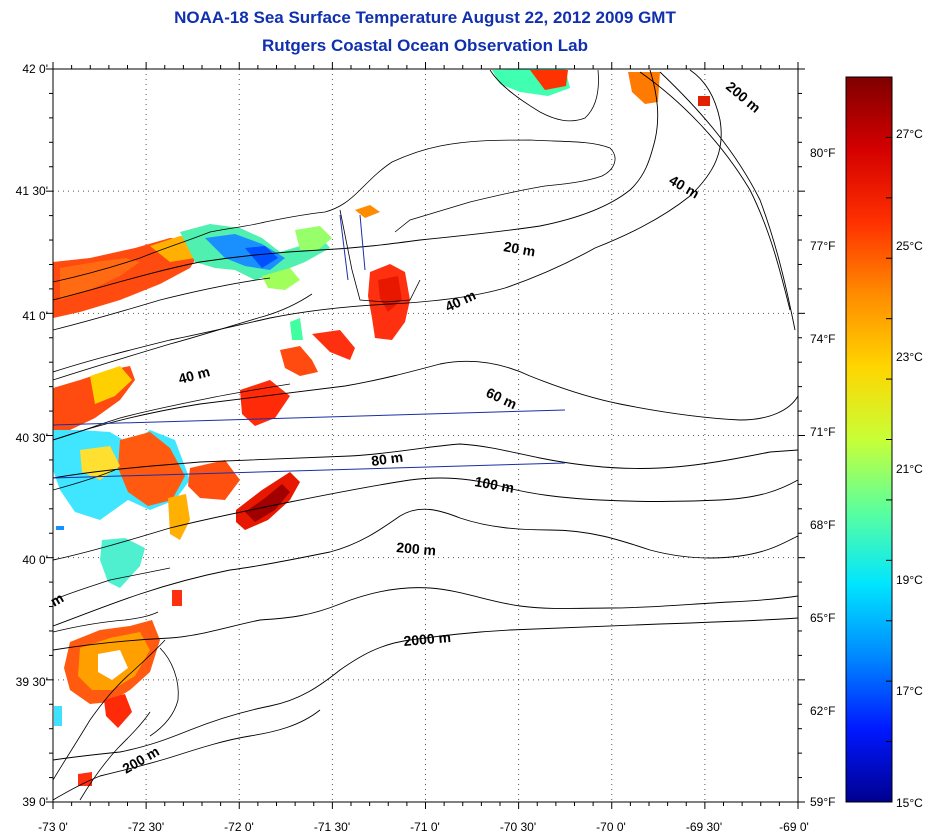 The height and width of the screenshot is (840, 936). What do you see at coordinates (32, 191) in the screenshot?
I see `lat-label-41-30: 41 30'` at bounding box center [32, 191].